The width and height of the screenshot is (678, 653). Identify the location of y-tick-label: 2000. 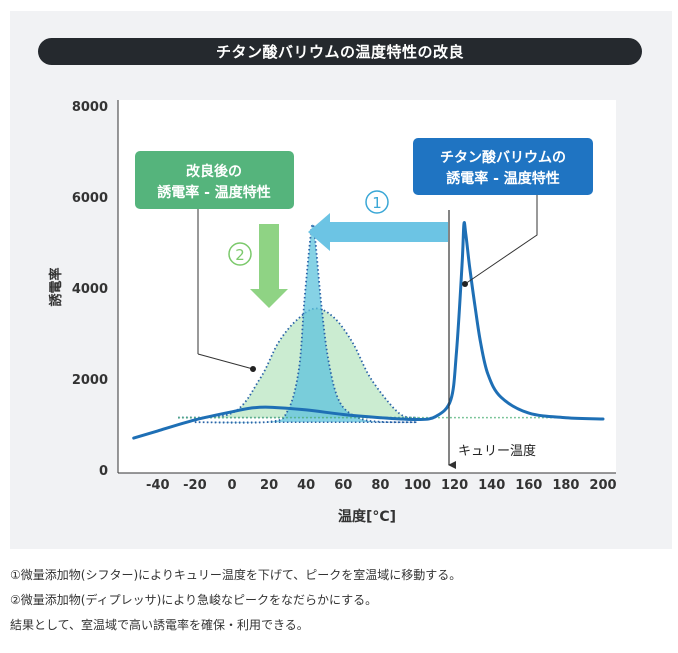
(90, 380).